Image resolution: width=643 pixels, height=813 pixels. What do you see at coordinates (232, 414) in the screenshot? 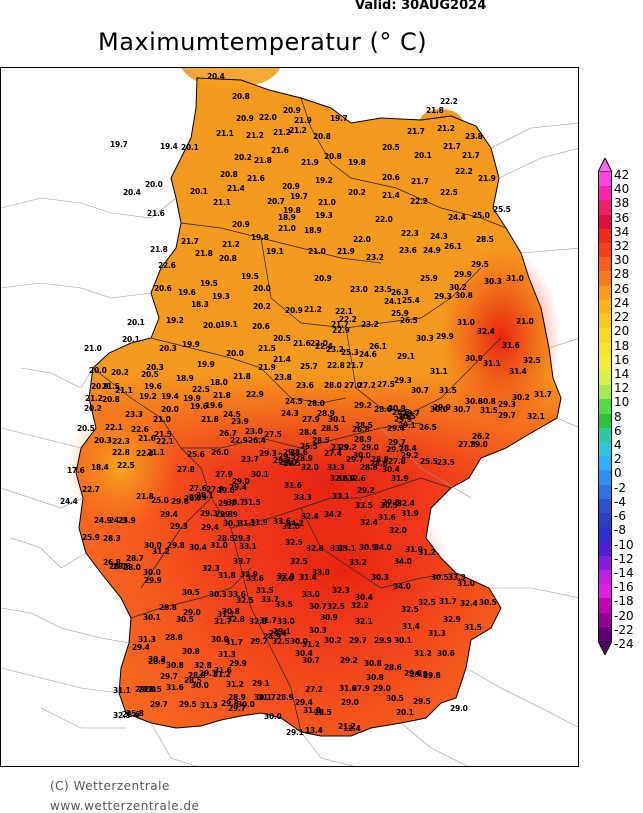
I see `station-temp-label: 24.5` at bounding box center [232, 414].